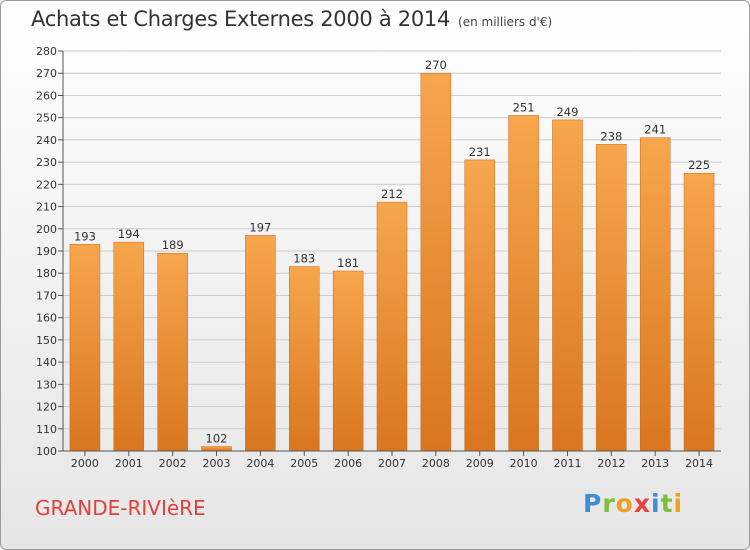  I want to click on y-tick-label: 280, so click(46, 51).